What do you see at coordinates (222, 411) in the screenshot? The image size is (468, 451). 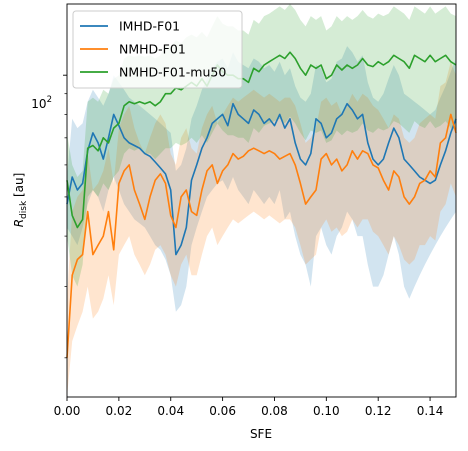 I see `x-tick-label: 0.06` at bounding box center [222, 411].